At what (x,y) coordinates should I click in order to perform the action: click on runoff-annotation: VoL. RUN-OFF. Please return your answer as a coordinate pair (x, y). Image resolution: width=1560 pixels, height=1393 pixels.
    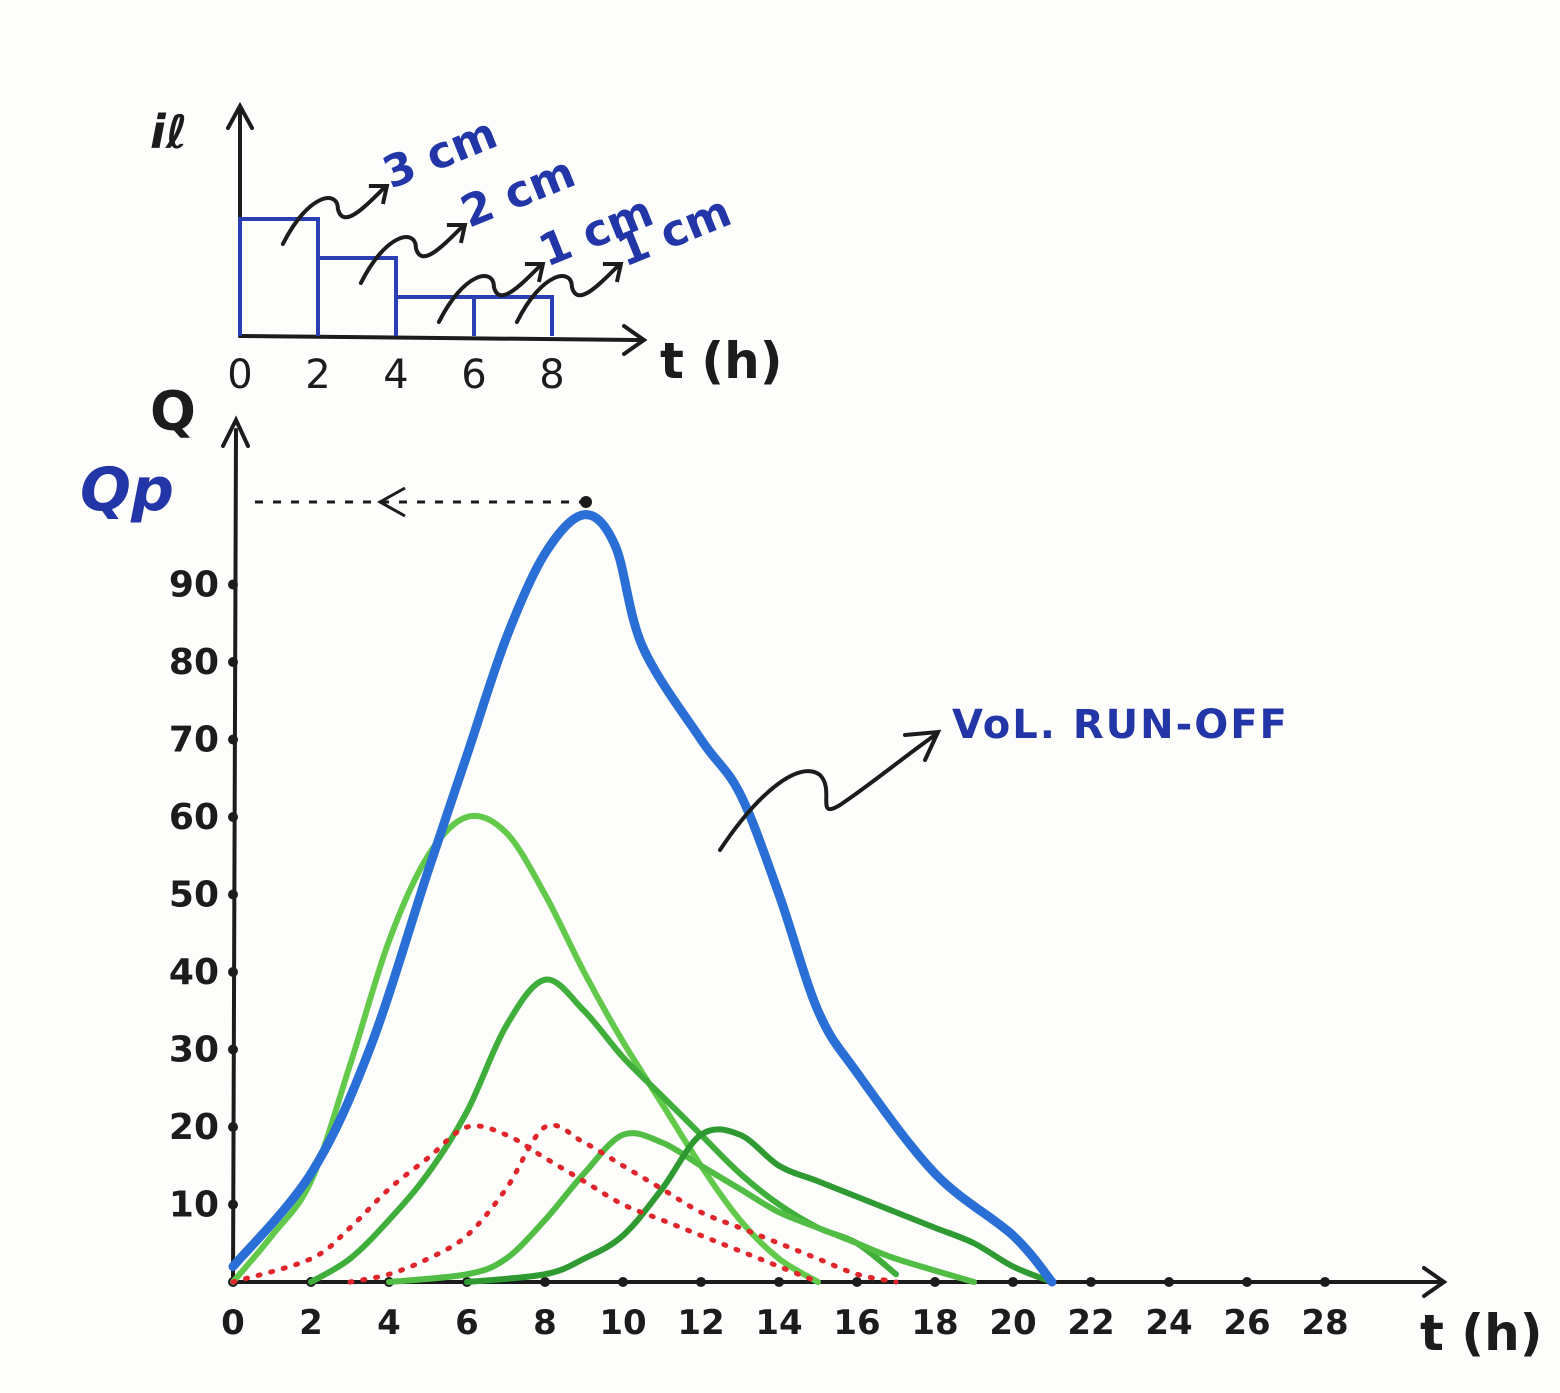
    Looking at the image, I should click on (1120, 725).